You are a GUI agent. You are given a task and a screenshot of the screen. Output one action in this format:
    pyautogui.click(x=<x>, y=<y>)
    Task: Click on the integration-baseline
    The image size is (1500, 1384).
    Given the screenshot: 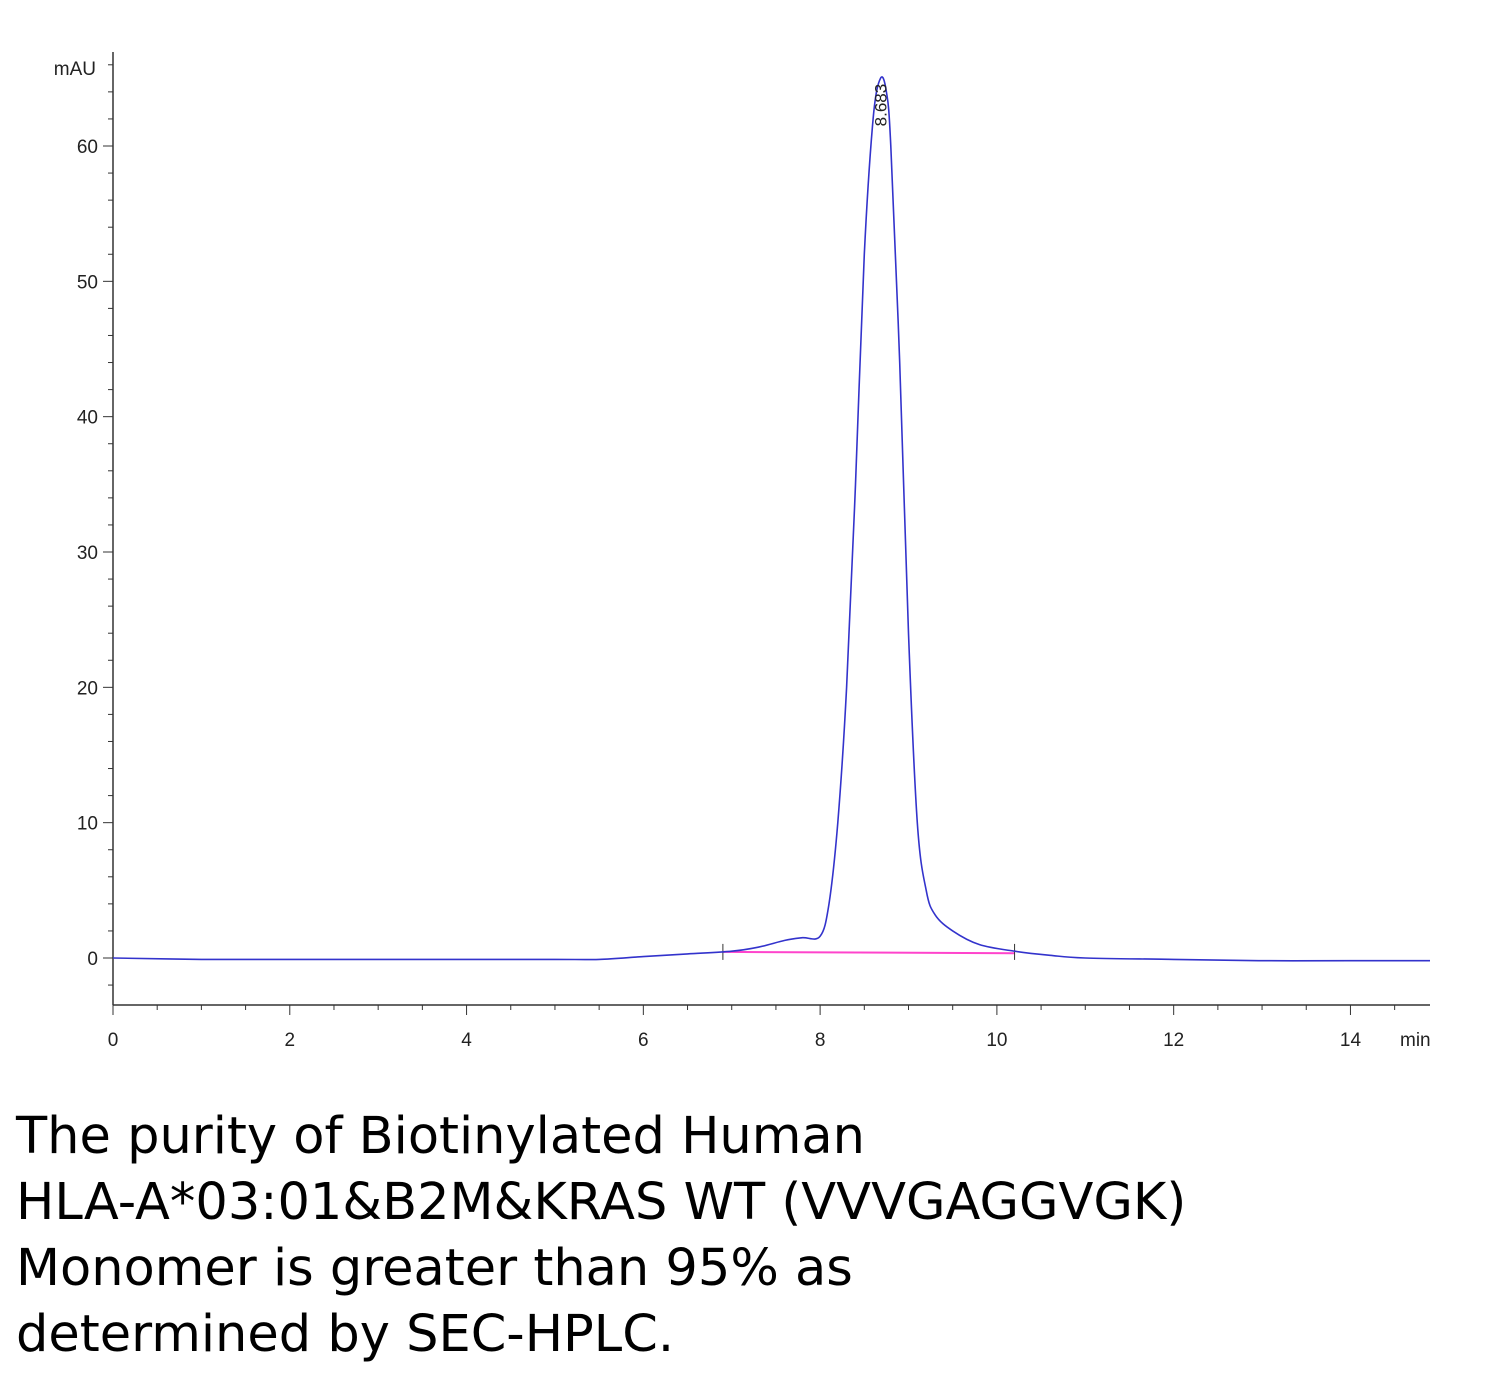 What is the action you would take?
    pyautogui.click(x=868, y=952)
    